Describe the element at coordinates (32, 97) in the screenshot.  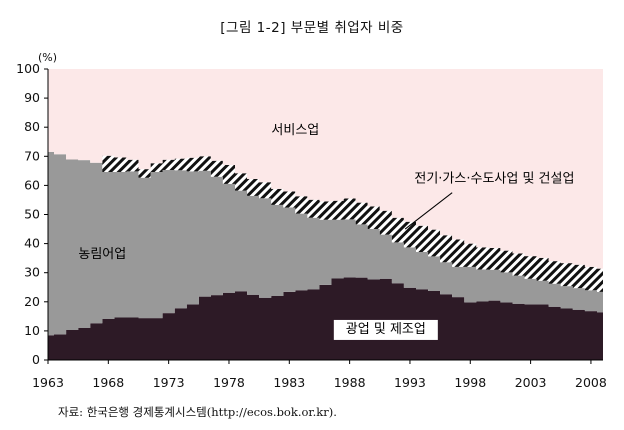
I see `y-tick-label: 90` at that location.